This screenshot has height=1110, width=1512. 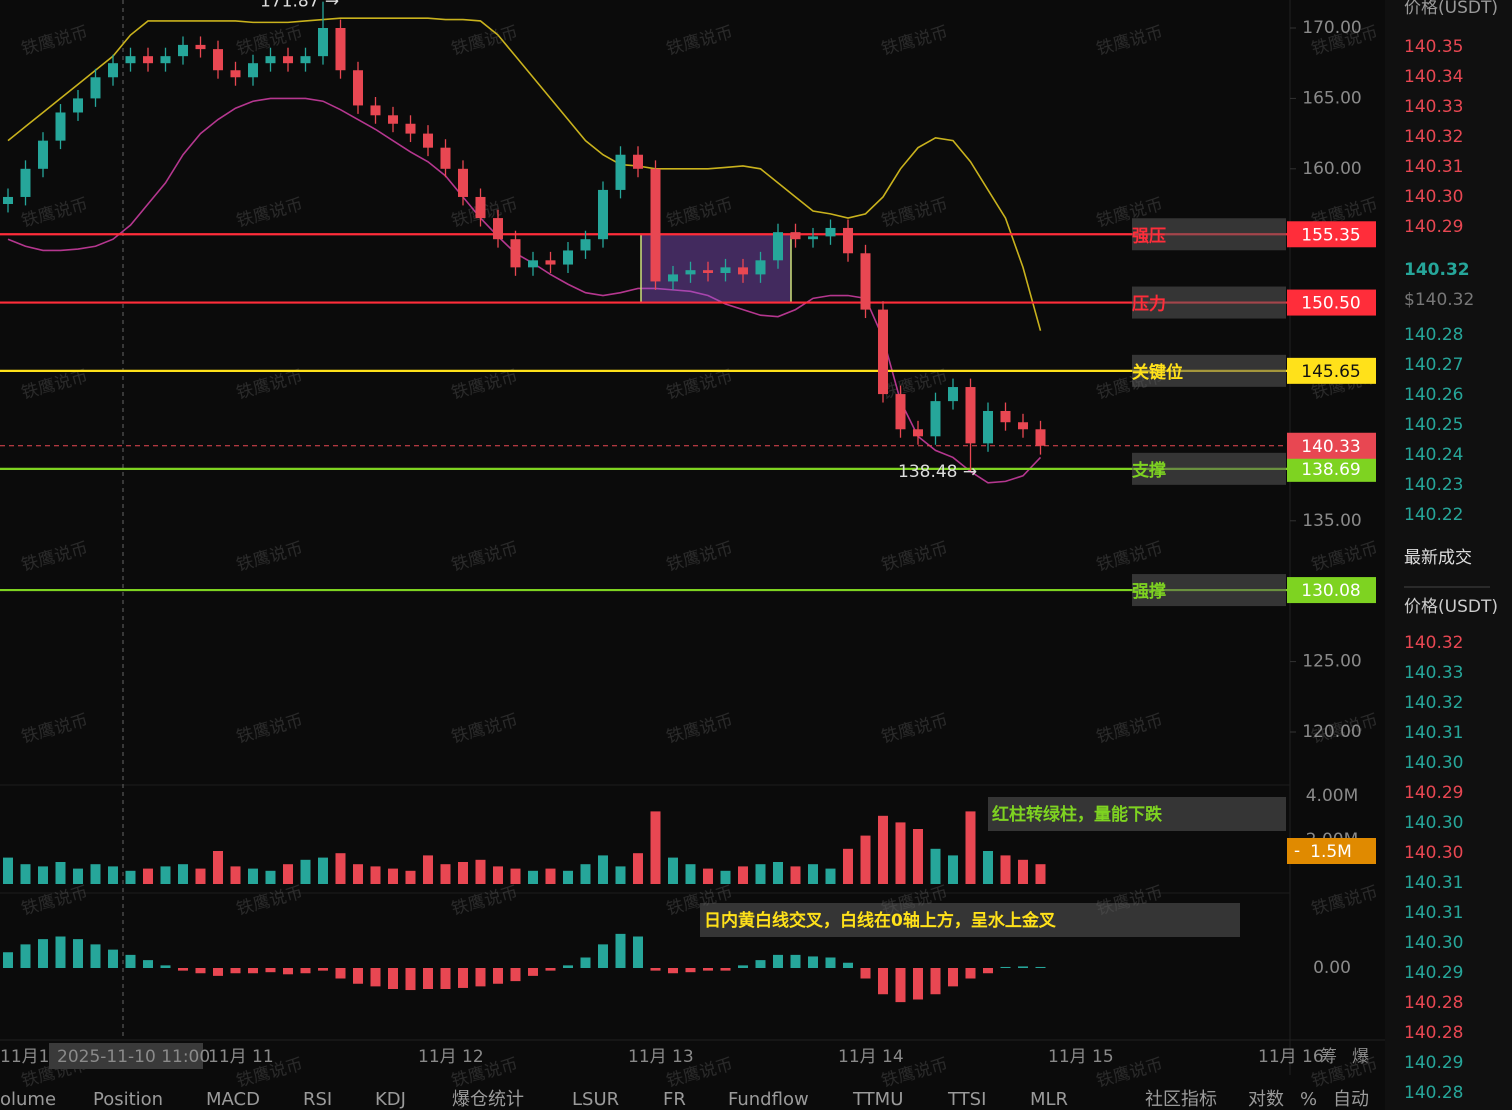 I want to click on trade-price: 140.31, so click(x=1433, y=883).